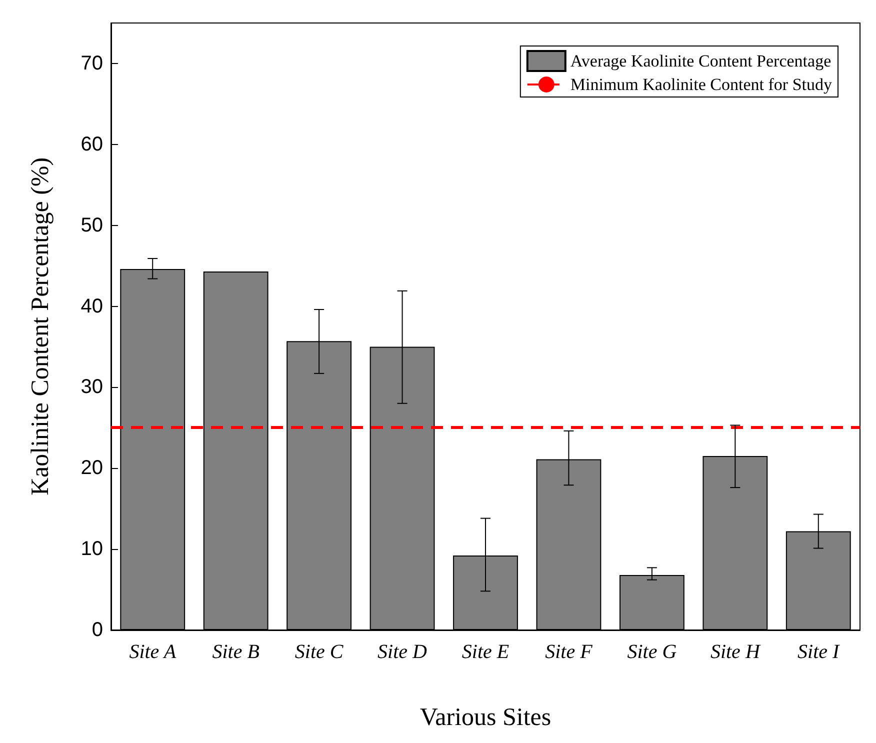 Image resolution: width=876 pixels, height=743 pixels. What do you see at coordinates (486, 652) in the screenshot?
I see `x-tick-label: Site E` at bounding box center [486, 652].